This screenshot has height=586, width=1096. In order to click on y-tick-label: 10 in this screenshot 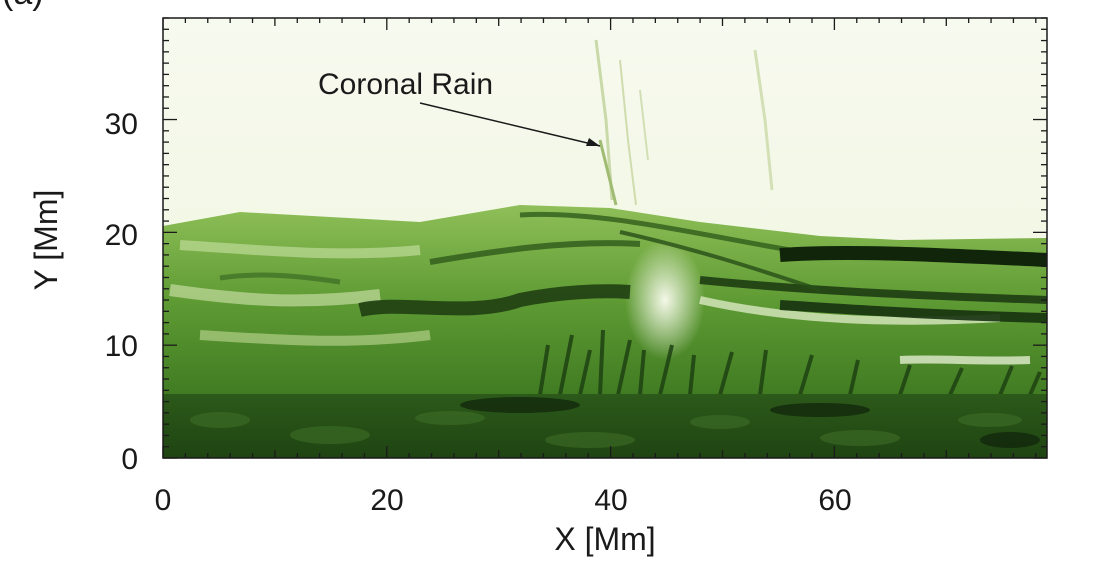, I will do `click(121, 346)`.